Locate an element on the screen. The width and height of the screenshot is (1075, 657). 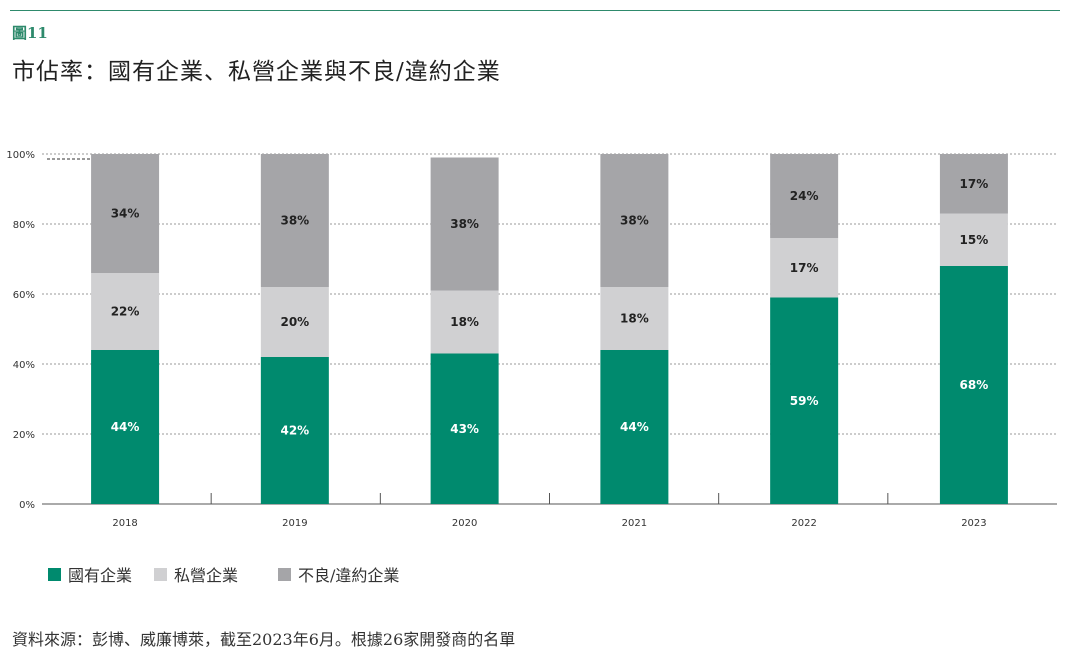
data-label: 15% is located at coordinates (974, 240).